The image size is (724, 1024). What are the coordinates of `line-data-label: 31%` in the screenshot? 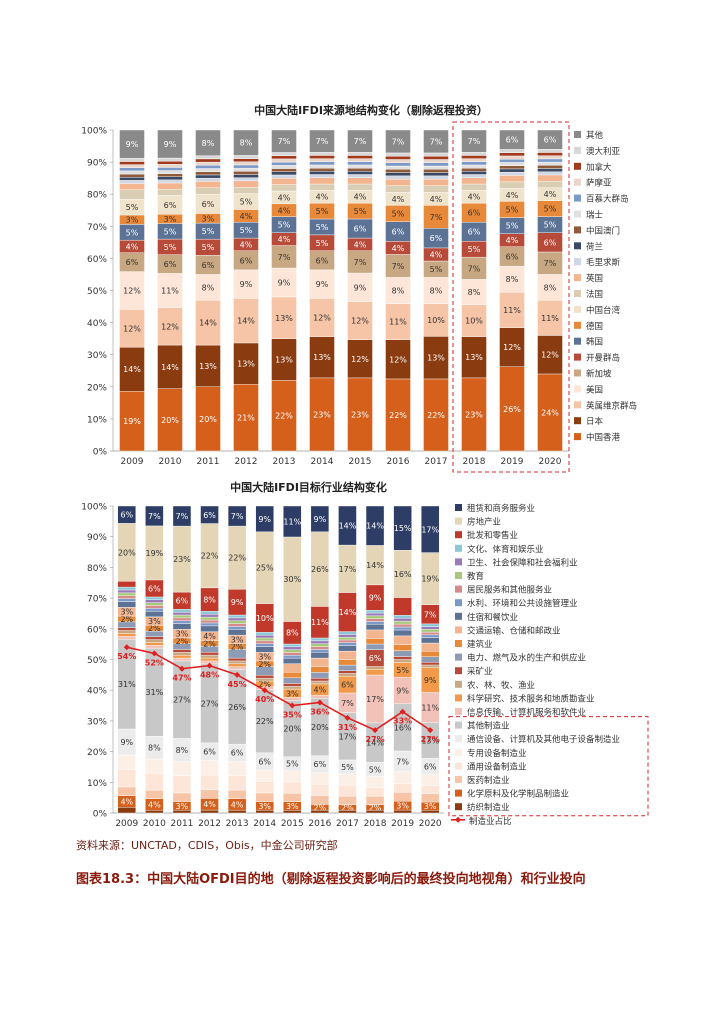 It's located at (347, 727).